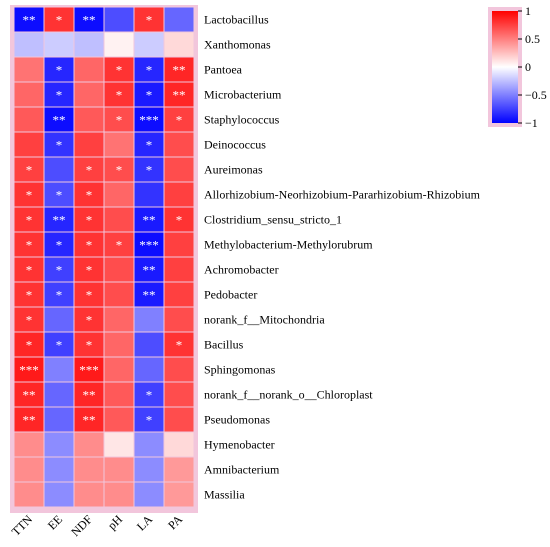 This screenshot has height=547, width=550. Describe the element at coordinates (288, 395) in the screenshot. I see `row-label: norank_f__norank_o__Chloroplast` at that location.